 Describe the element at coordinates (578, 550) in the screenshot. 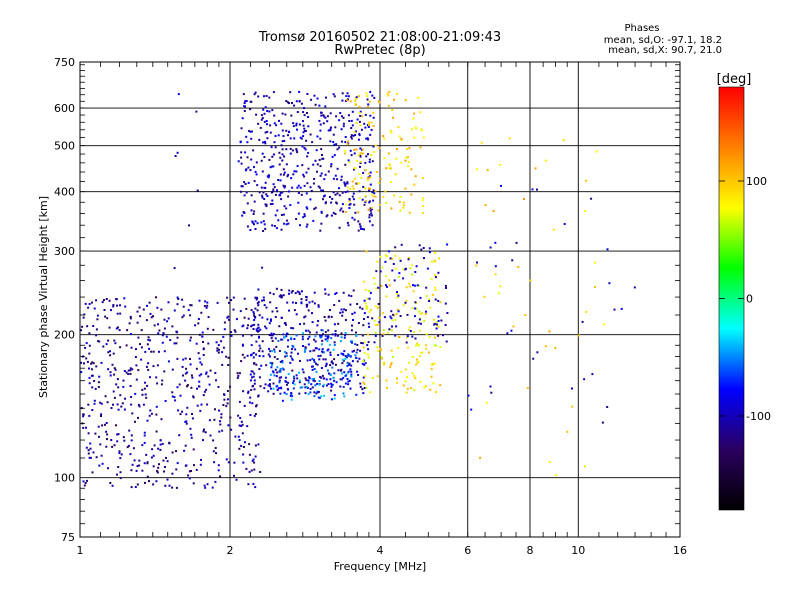

I see `x-tick-label: 10` at that location.